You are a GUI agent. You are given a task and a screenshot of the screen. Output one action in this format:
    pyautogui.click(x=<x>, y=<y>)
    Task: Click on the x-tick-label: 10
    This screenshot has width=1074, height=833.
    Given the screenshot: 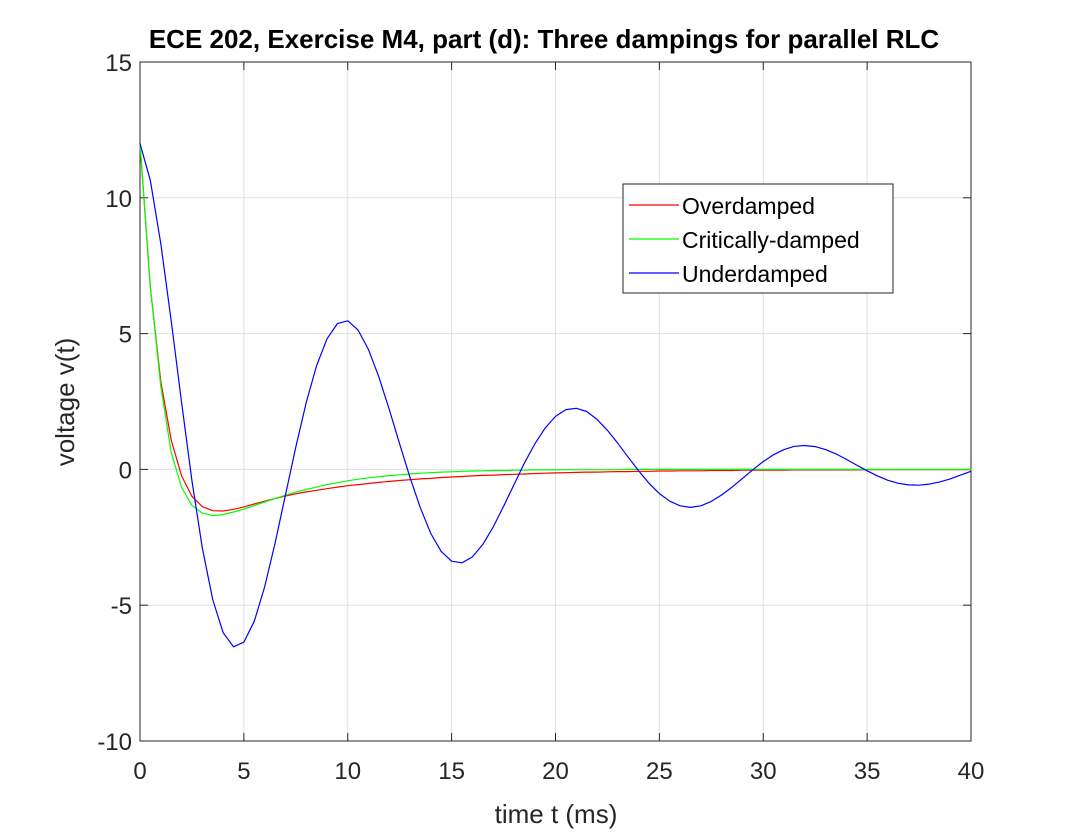 What is the action you would take?
    pyautogui.click(x=347, y=771)
    